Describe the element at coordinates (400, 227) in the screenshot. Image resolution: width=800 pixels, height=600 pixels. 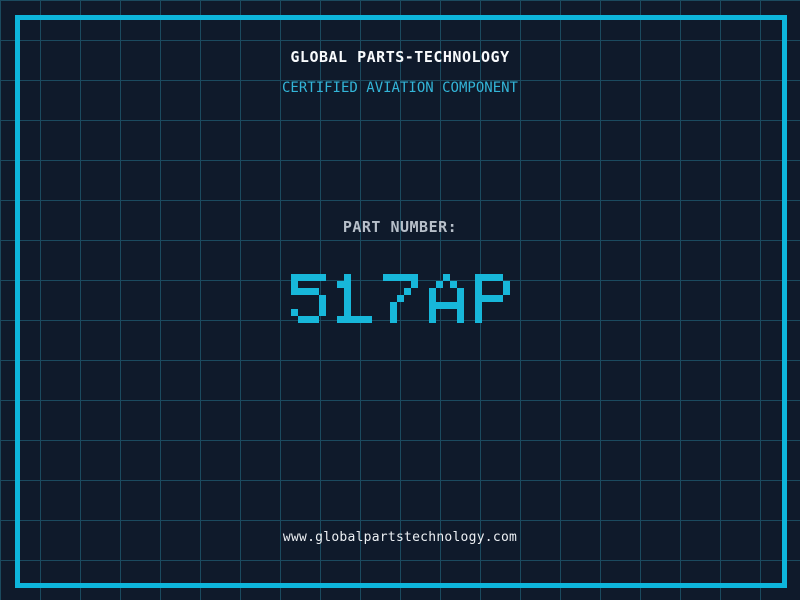
I see `part-number-label: PART NUMBER:` at that location.